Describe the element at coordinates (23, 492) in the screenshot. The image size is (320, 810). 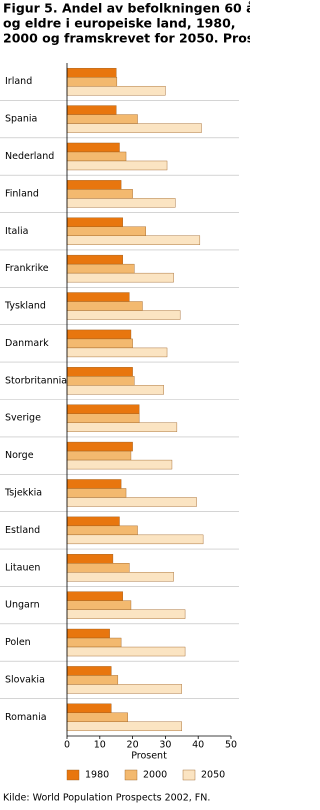
I see `category-label: Tsjekkia` at that location.